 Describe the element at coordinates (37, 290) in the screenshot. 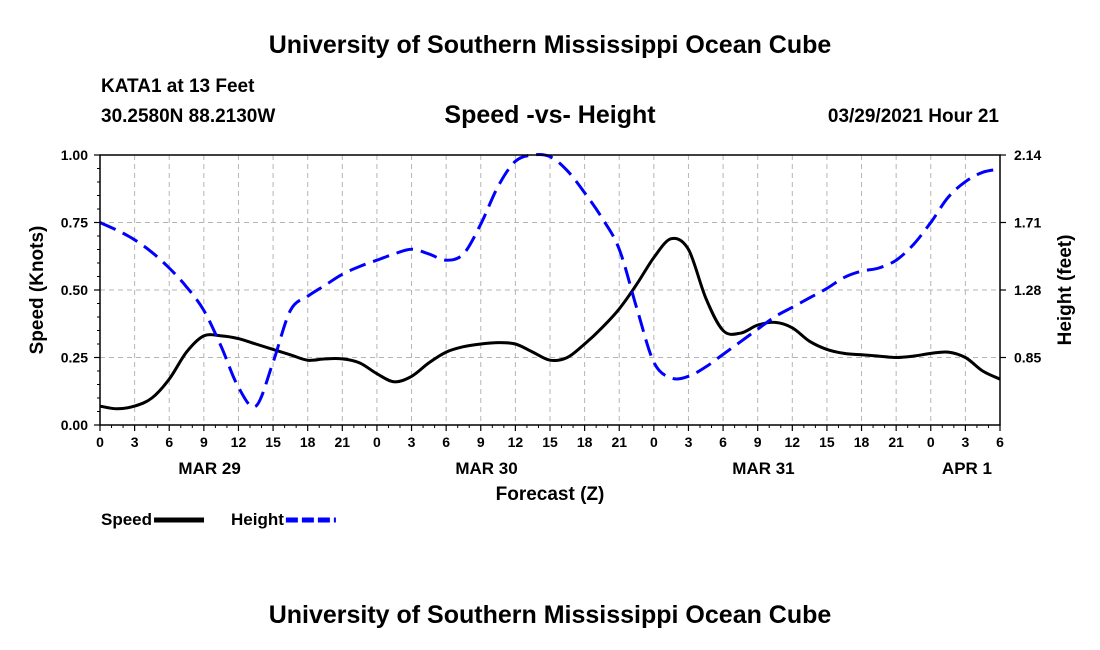

I see `y-axis-label-left: Speed (Knots)` at that location.